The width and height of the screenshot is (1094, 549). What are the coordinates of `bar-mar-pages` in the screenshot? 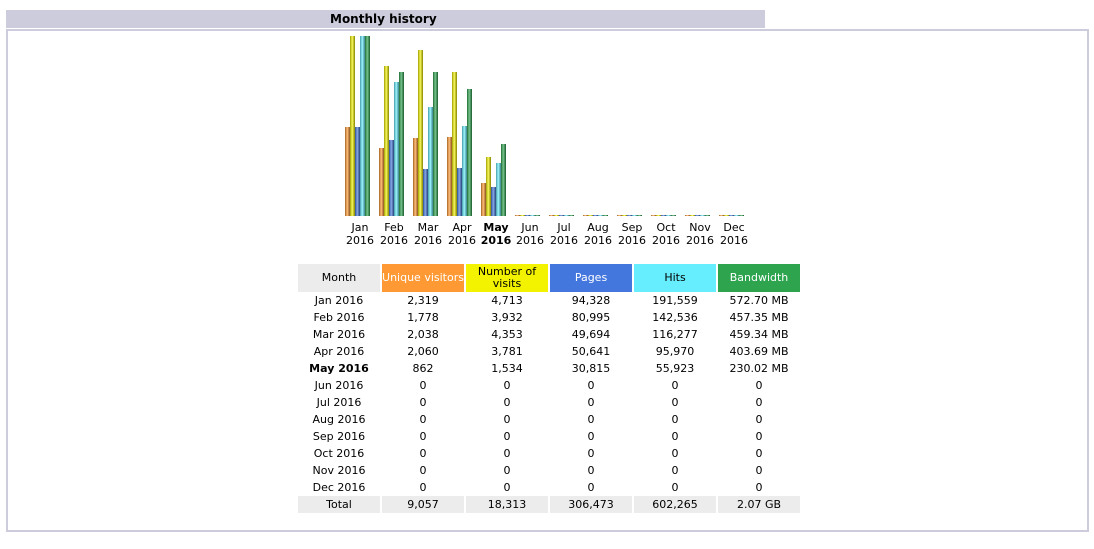 It's located at (425, 192).